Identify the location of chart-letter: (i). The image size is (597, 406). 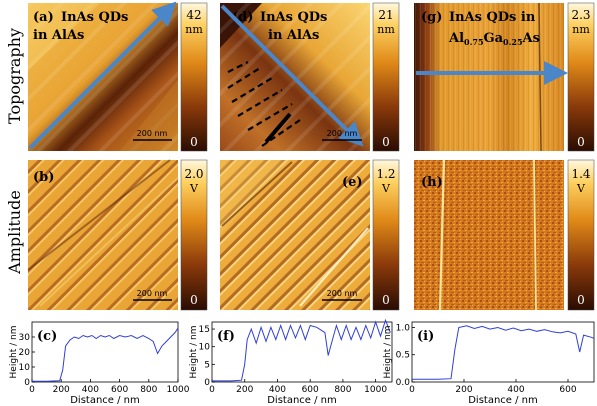
(425, 336).